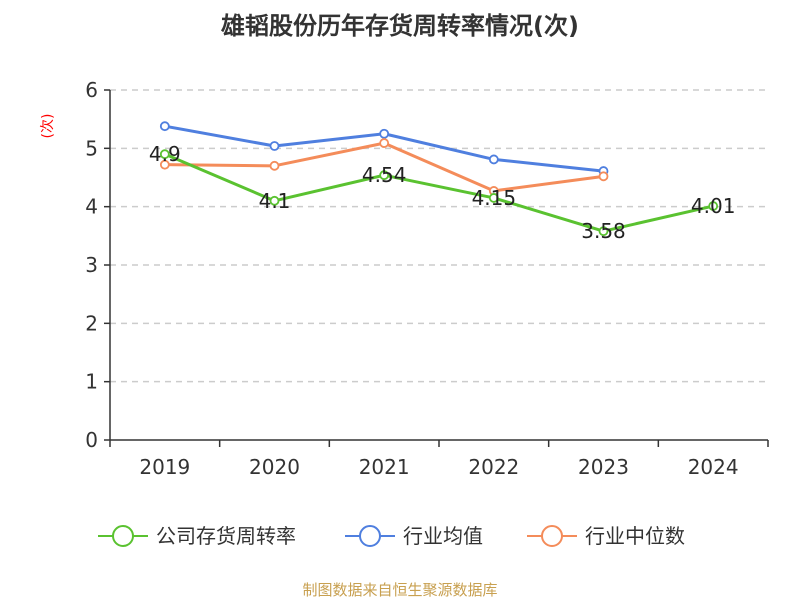  I want to click on x-tick-label: 2023, so click(603, 467).